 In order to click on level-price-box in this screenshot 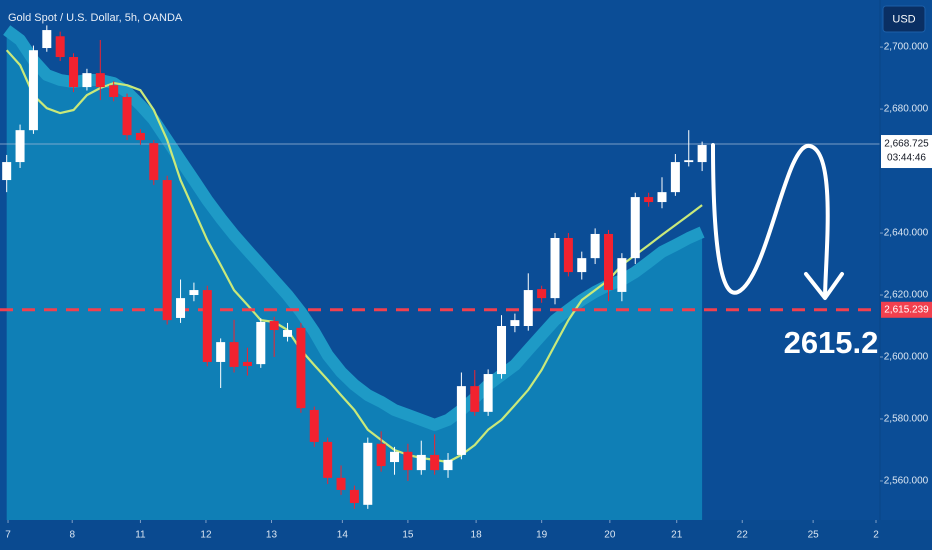, I will do `click(906, 309)`.